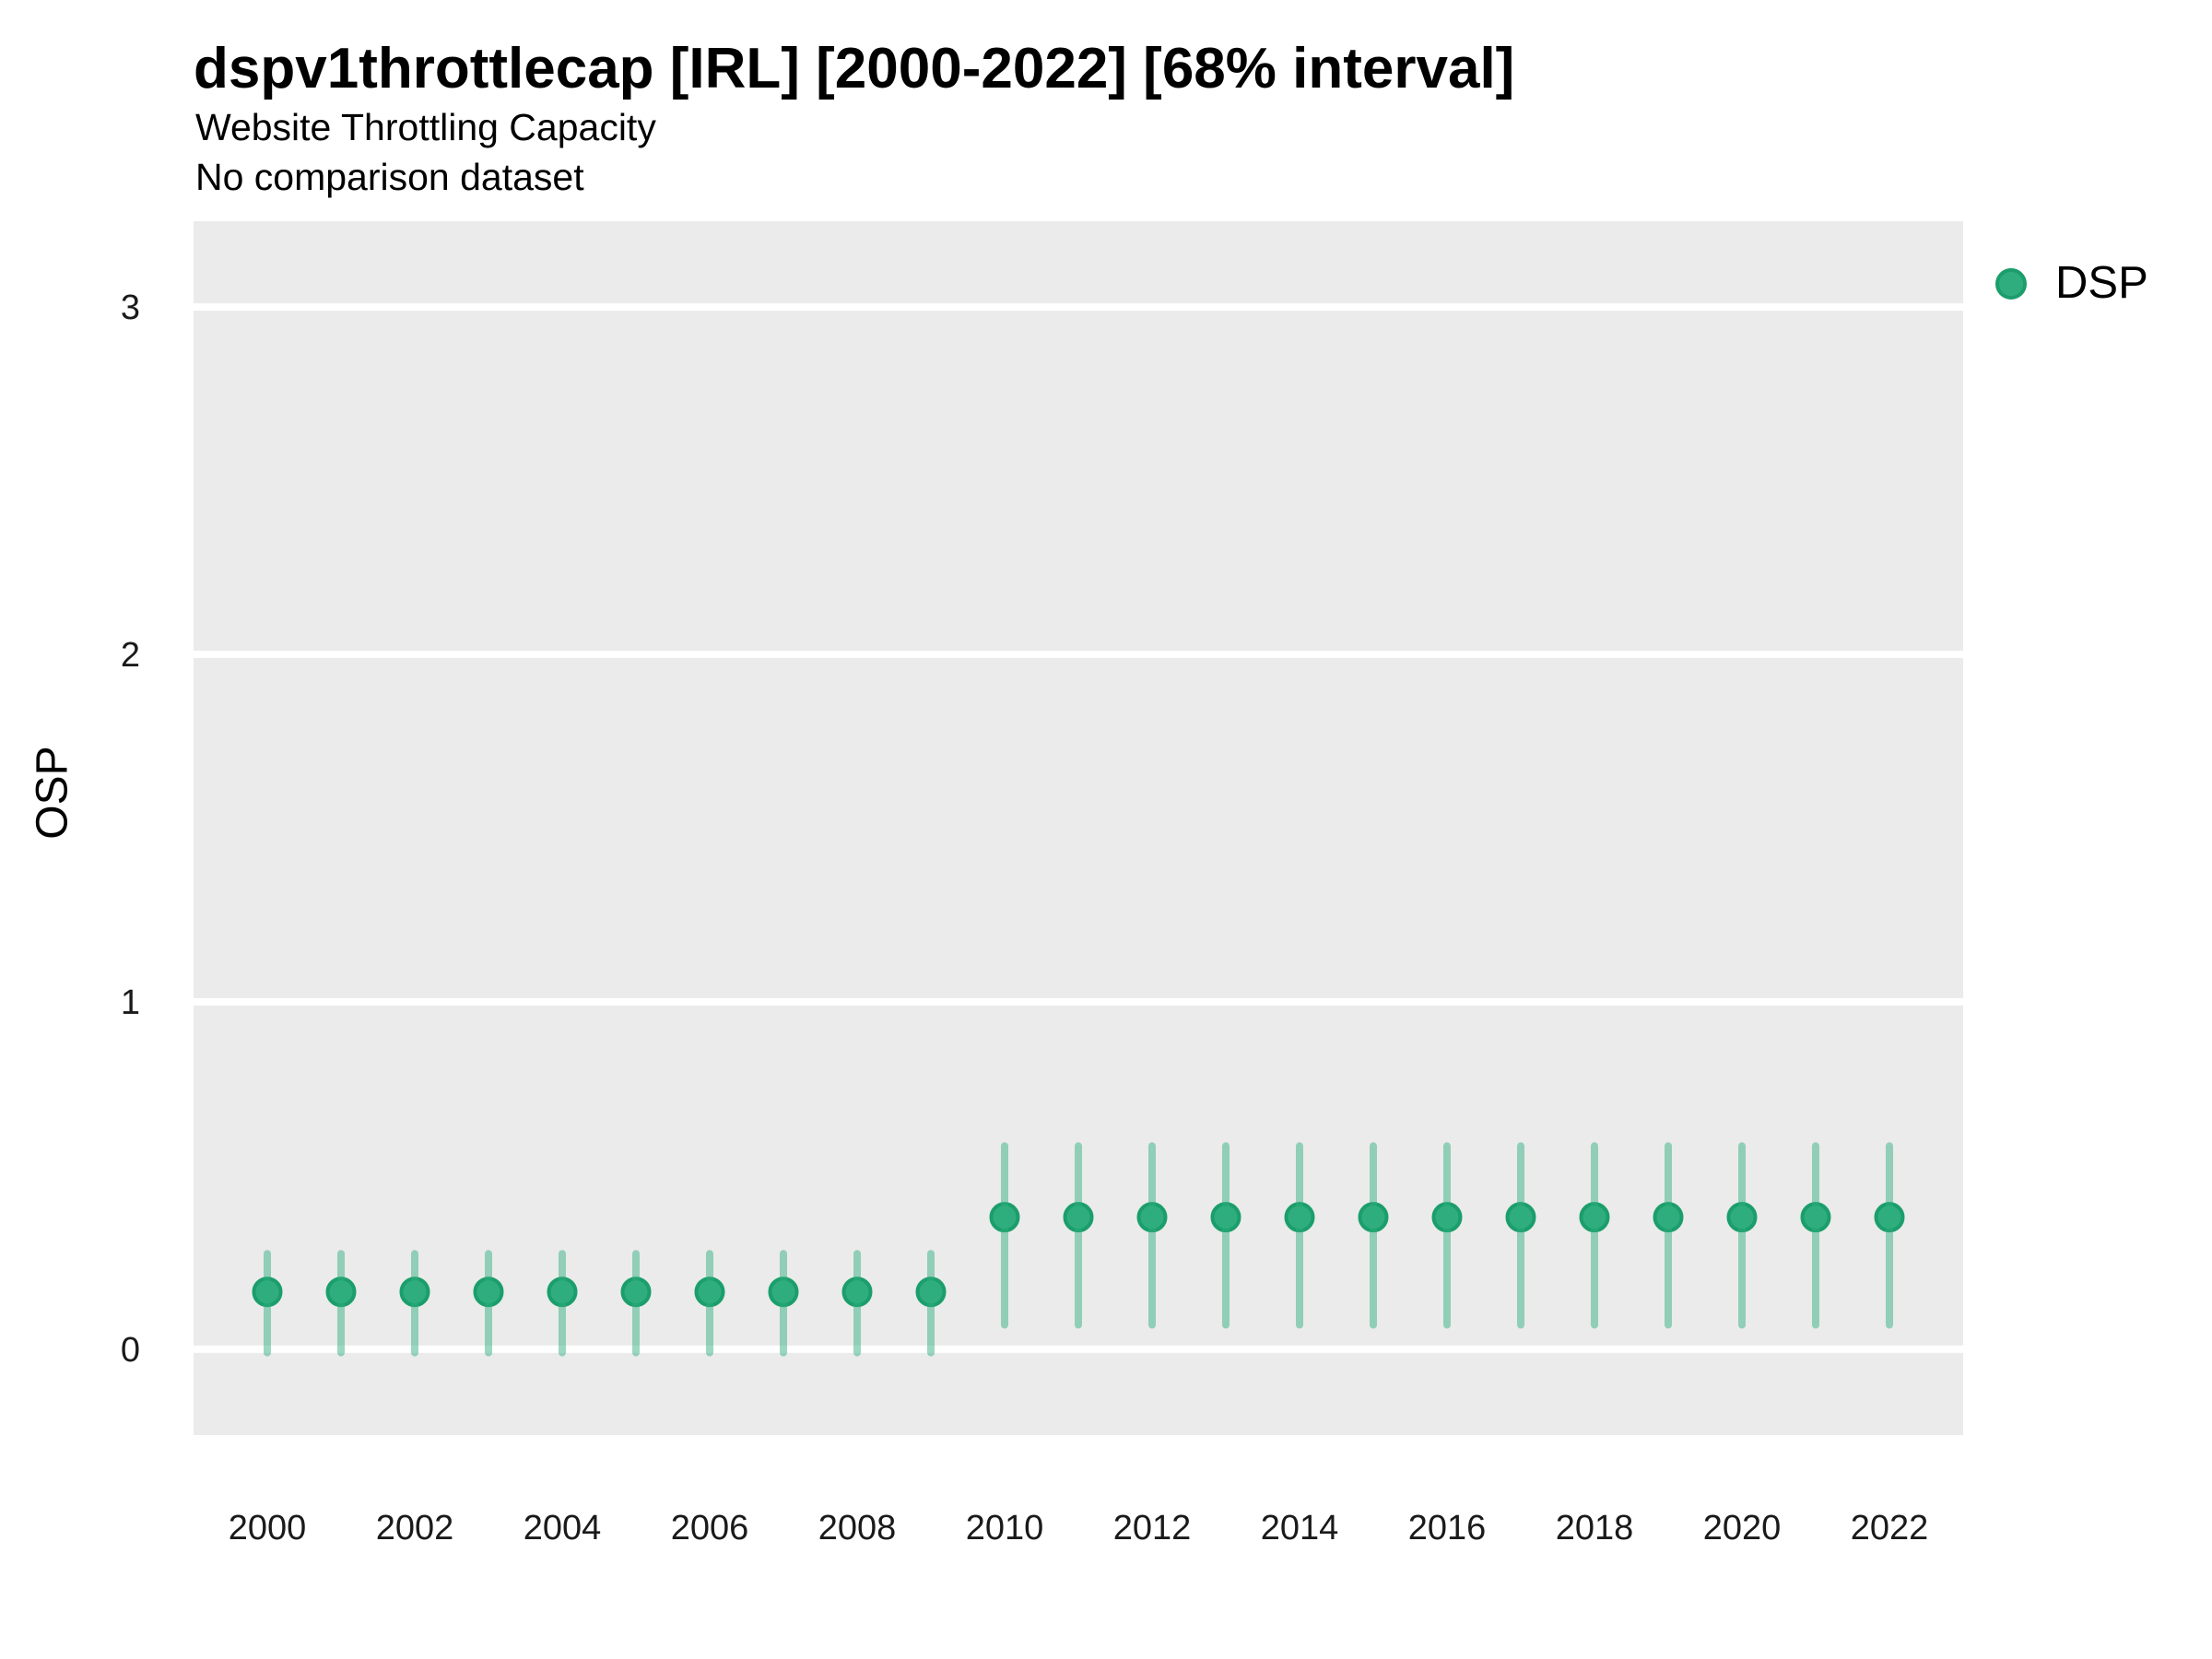 The height and width of the screenshot is (1659, 2212). Describe the element at coordinates (488, 1292) in the screenshot. I see `data-point-2003` at that location.